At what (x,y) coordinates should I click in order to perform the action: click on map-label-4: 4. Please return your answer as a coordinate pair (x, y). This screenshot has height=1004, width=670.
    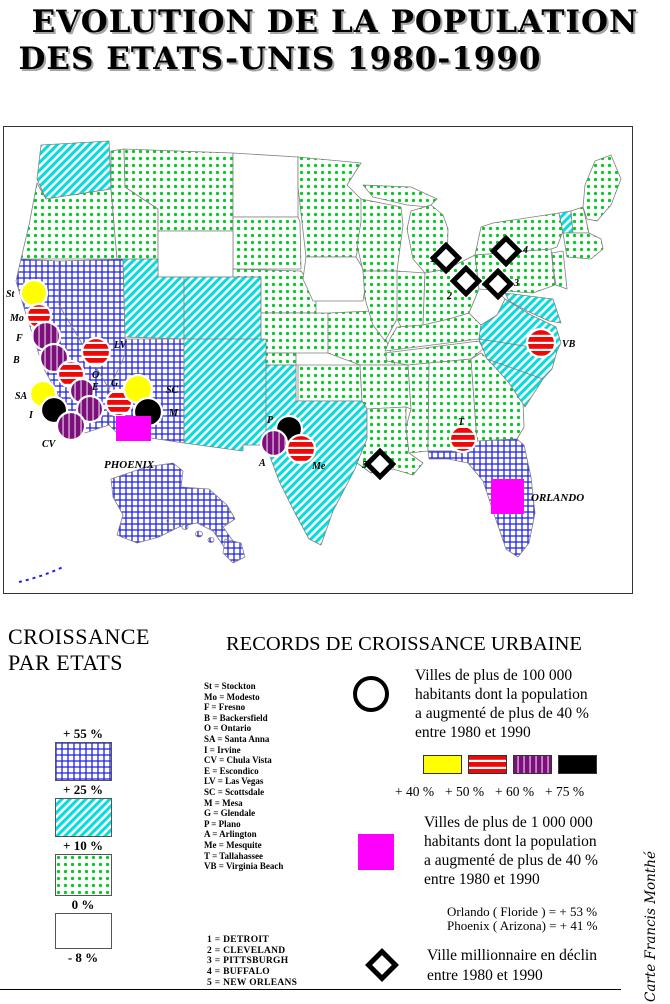
    Looking at the image, I should click on (525, 250).